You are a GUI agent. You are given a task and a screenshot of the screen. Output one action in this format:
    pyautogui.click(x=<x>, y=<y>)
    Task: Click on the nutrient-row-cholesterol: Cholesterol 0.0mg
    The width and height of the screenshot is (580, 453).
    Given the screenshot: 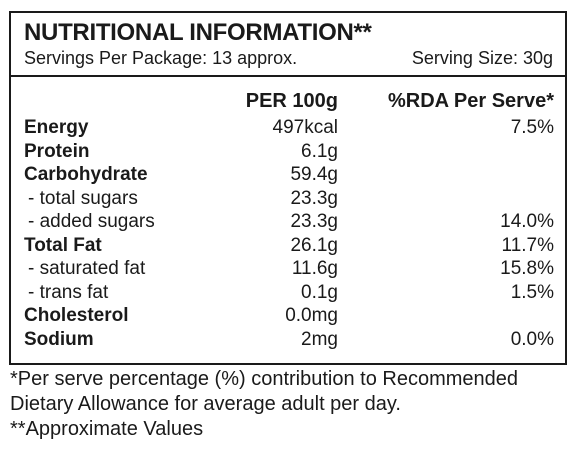 What is the action you would take?
    pyautogui.click(x=289, y=316)
    